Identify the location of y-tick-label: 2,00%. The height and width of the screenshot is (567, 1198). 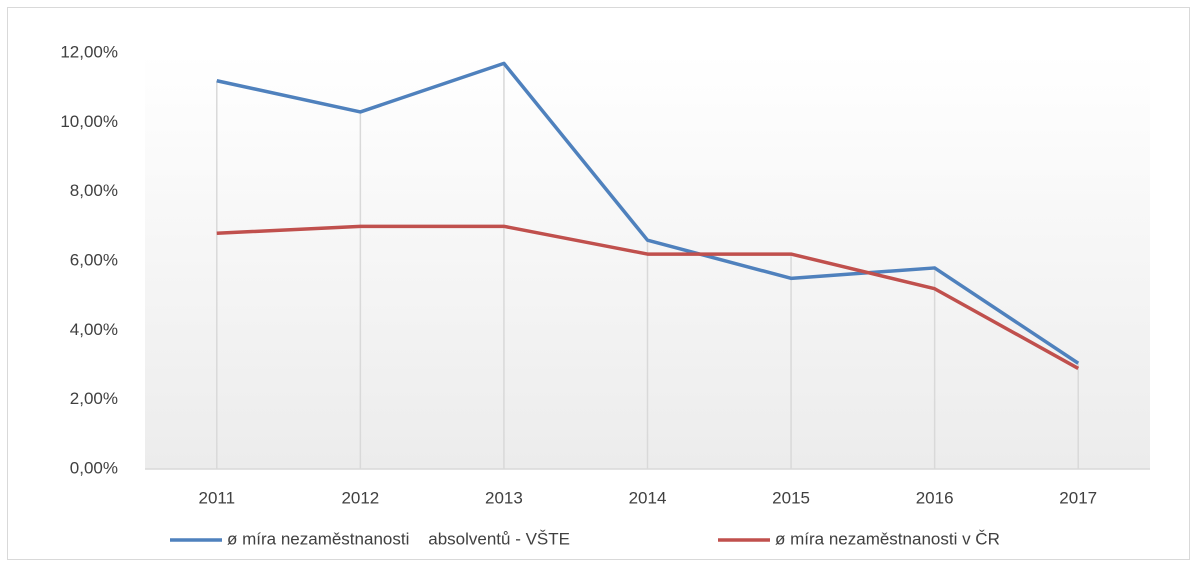
(94, 398).